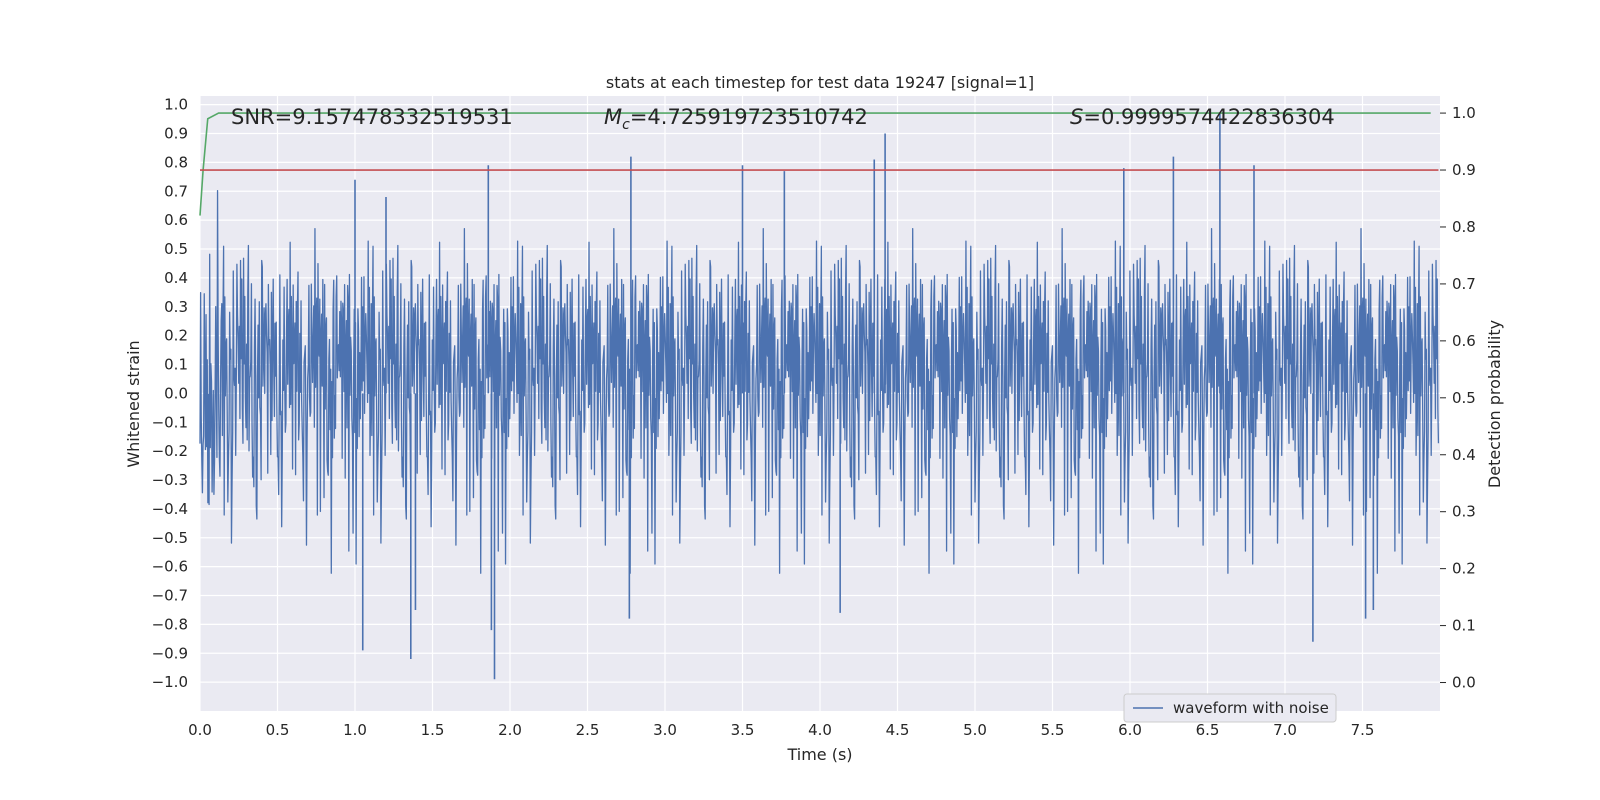  Describe the element at coordinates (170, 480) in the screenshot. I see `y-tick-label: −0.3` at that location.